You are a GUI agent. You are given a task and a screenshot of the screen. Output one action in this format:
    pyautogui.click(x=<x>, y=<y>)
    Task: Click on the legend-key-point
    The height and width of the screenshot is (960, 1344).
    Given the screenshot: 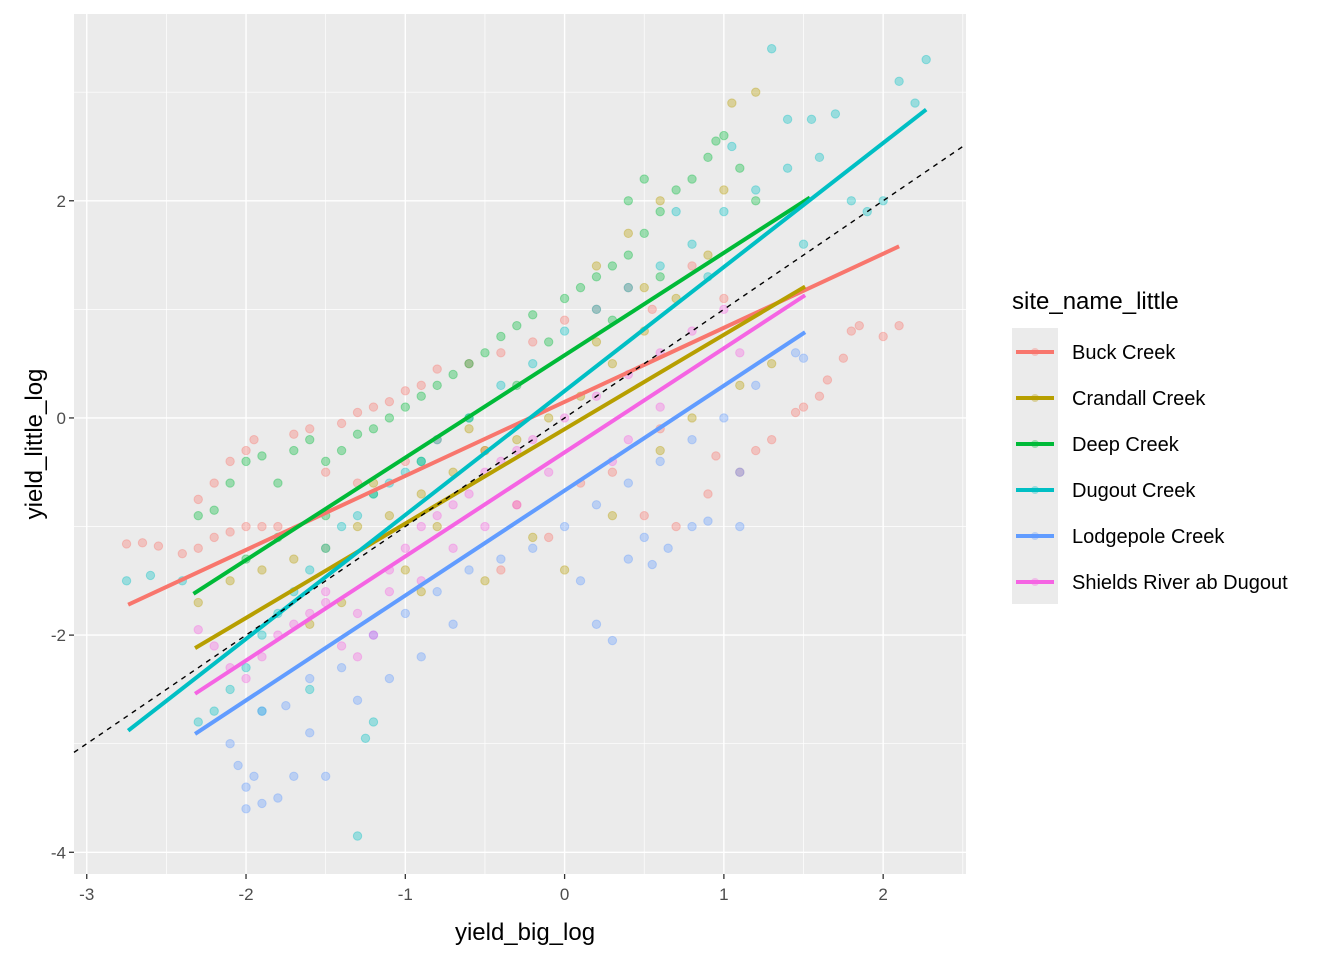 What is the action you would take?
    pyautogui.click(x=1035, y=582)
    